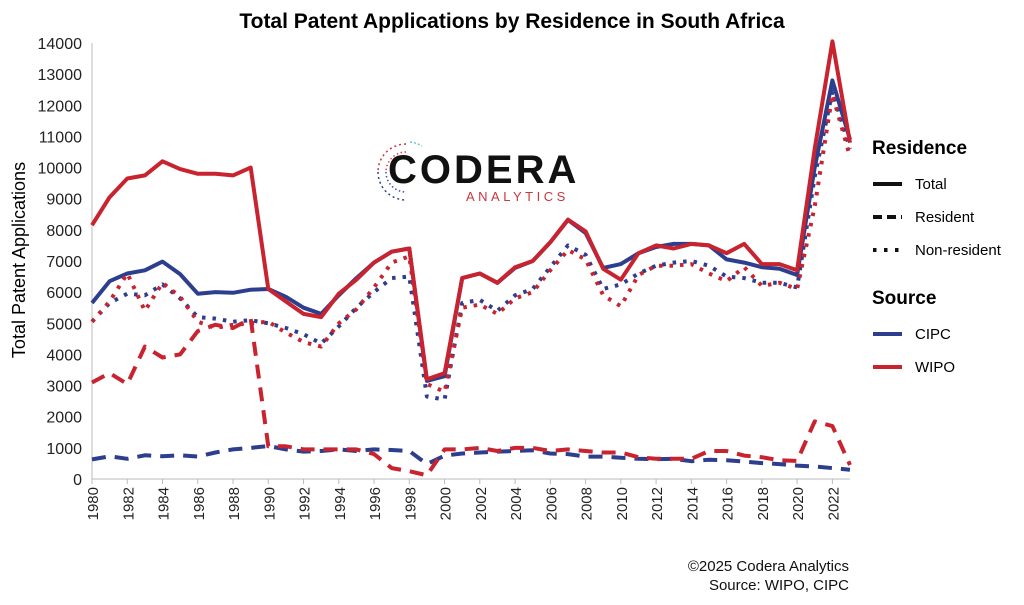 This screenshot has height=605, width=1024. I want to click on legend-label-non-resident: Non-resident, so click(958, 250).